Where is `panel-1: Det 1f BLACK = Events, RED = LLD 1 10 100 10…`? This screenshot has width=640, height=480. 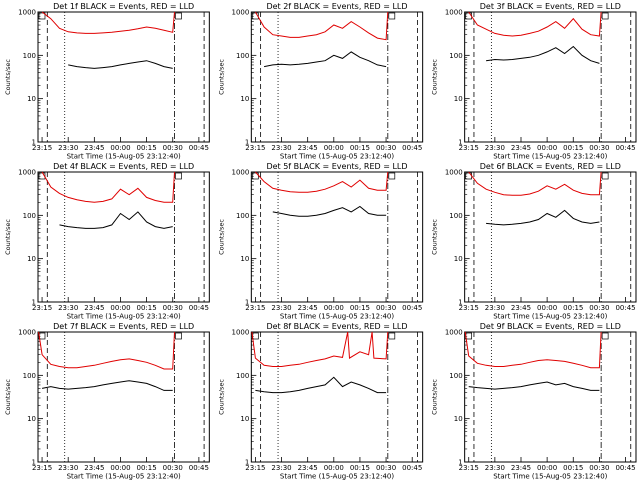 panel-1: Det 1f BLACK = Events, RED = LLD 1 10 100 10… is located at coordinates (107, 81).